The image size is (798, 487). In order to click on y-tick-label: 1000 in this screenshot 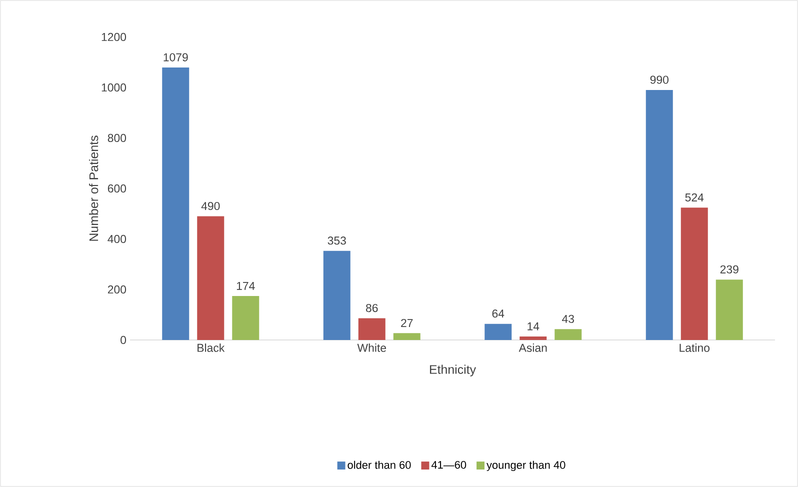, I will do `click(114, 87)`.